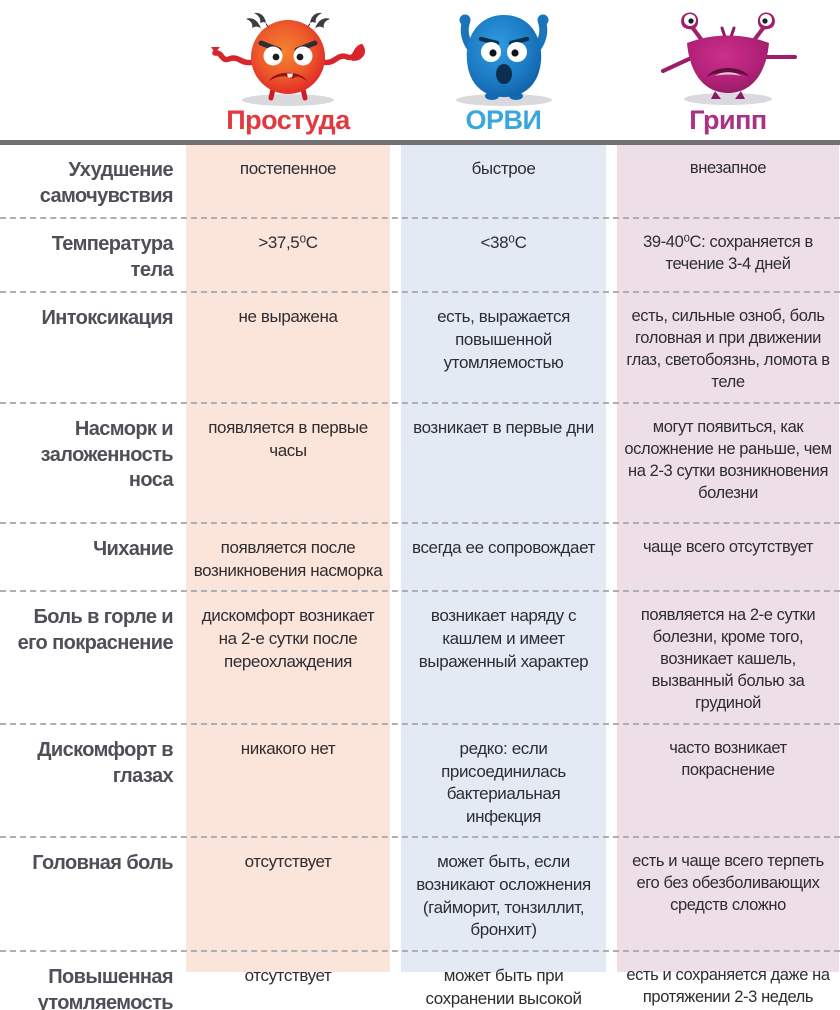  I want to click on cell-arvi: <38⁰С, so click(503, 243).